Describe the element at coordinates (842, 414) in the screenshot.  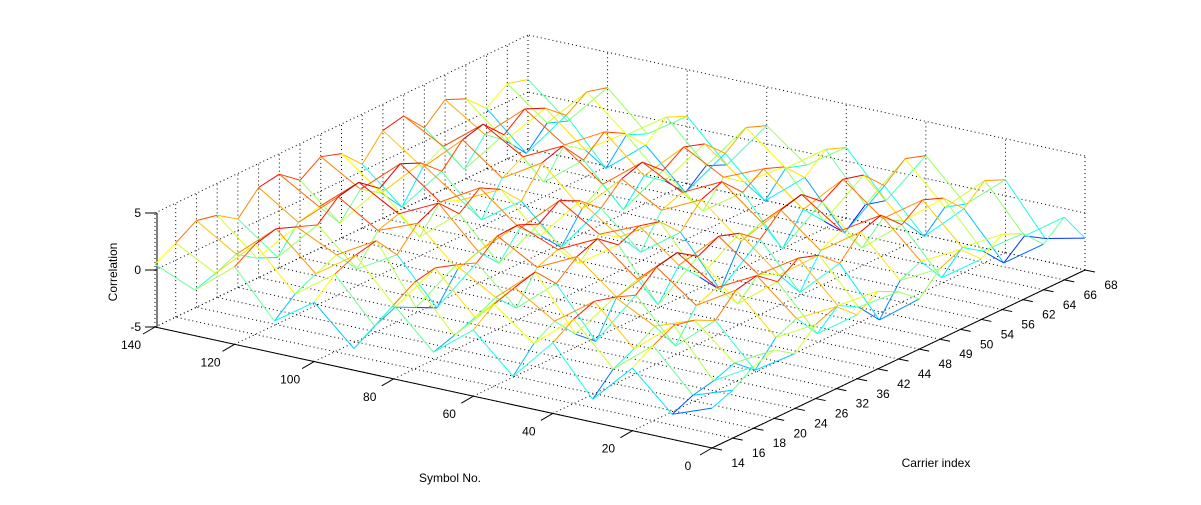
I see `y-tick-label: 26` at that location.